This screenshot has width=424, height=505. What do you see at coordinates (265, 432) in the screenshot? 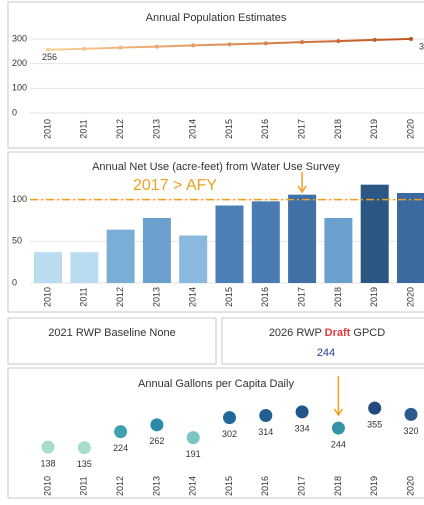
I see `data-label: 314` at bounding box center [265, 432].